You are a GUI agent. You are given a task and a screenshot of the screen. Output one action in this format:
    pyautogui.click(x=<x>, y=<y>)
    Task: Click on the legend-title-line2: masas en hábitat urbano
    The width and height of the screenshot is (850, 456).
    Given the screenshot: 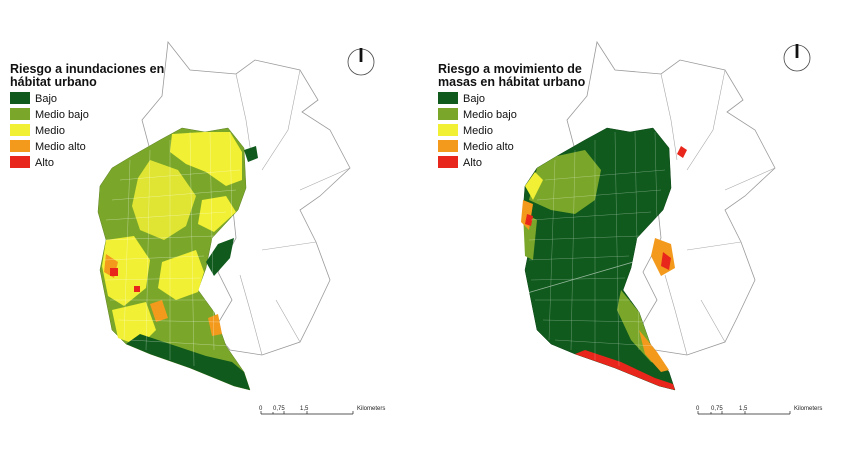 What is the action you would take?
    pyautogui.click(x=512, y=82)
    